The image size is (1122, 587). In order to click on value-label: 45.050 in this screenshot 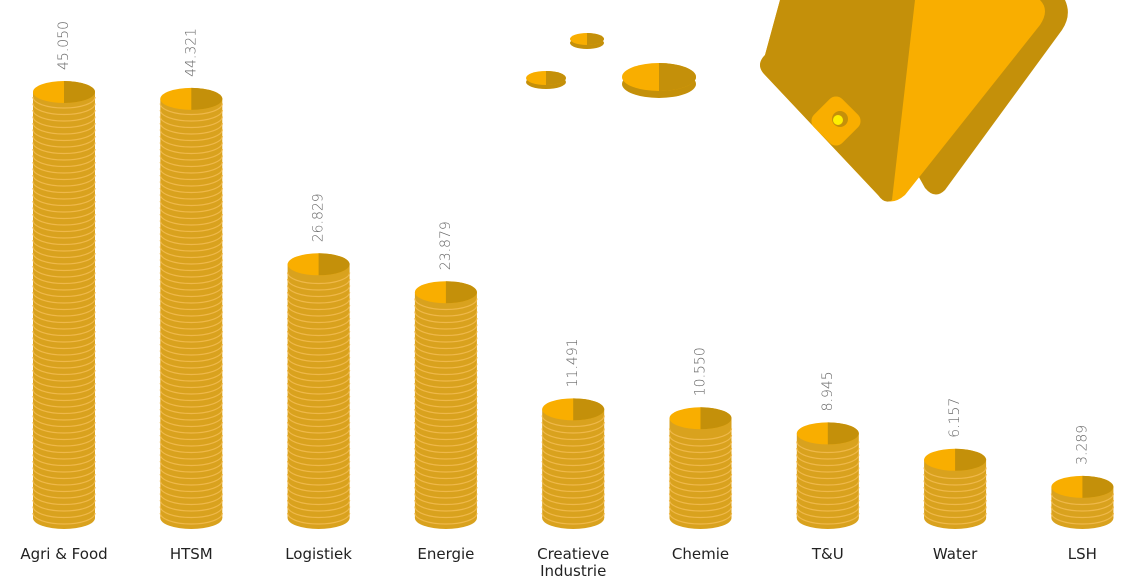, I will do `click(64, 45)`.